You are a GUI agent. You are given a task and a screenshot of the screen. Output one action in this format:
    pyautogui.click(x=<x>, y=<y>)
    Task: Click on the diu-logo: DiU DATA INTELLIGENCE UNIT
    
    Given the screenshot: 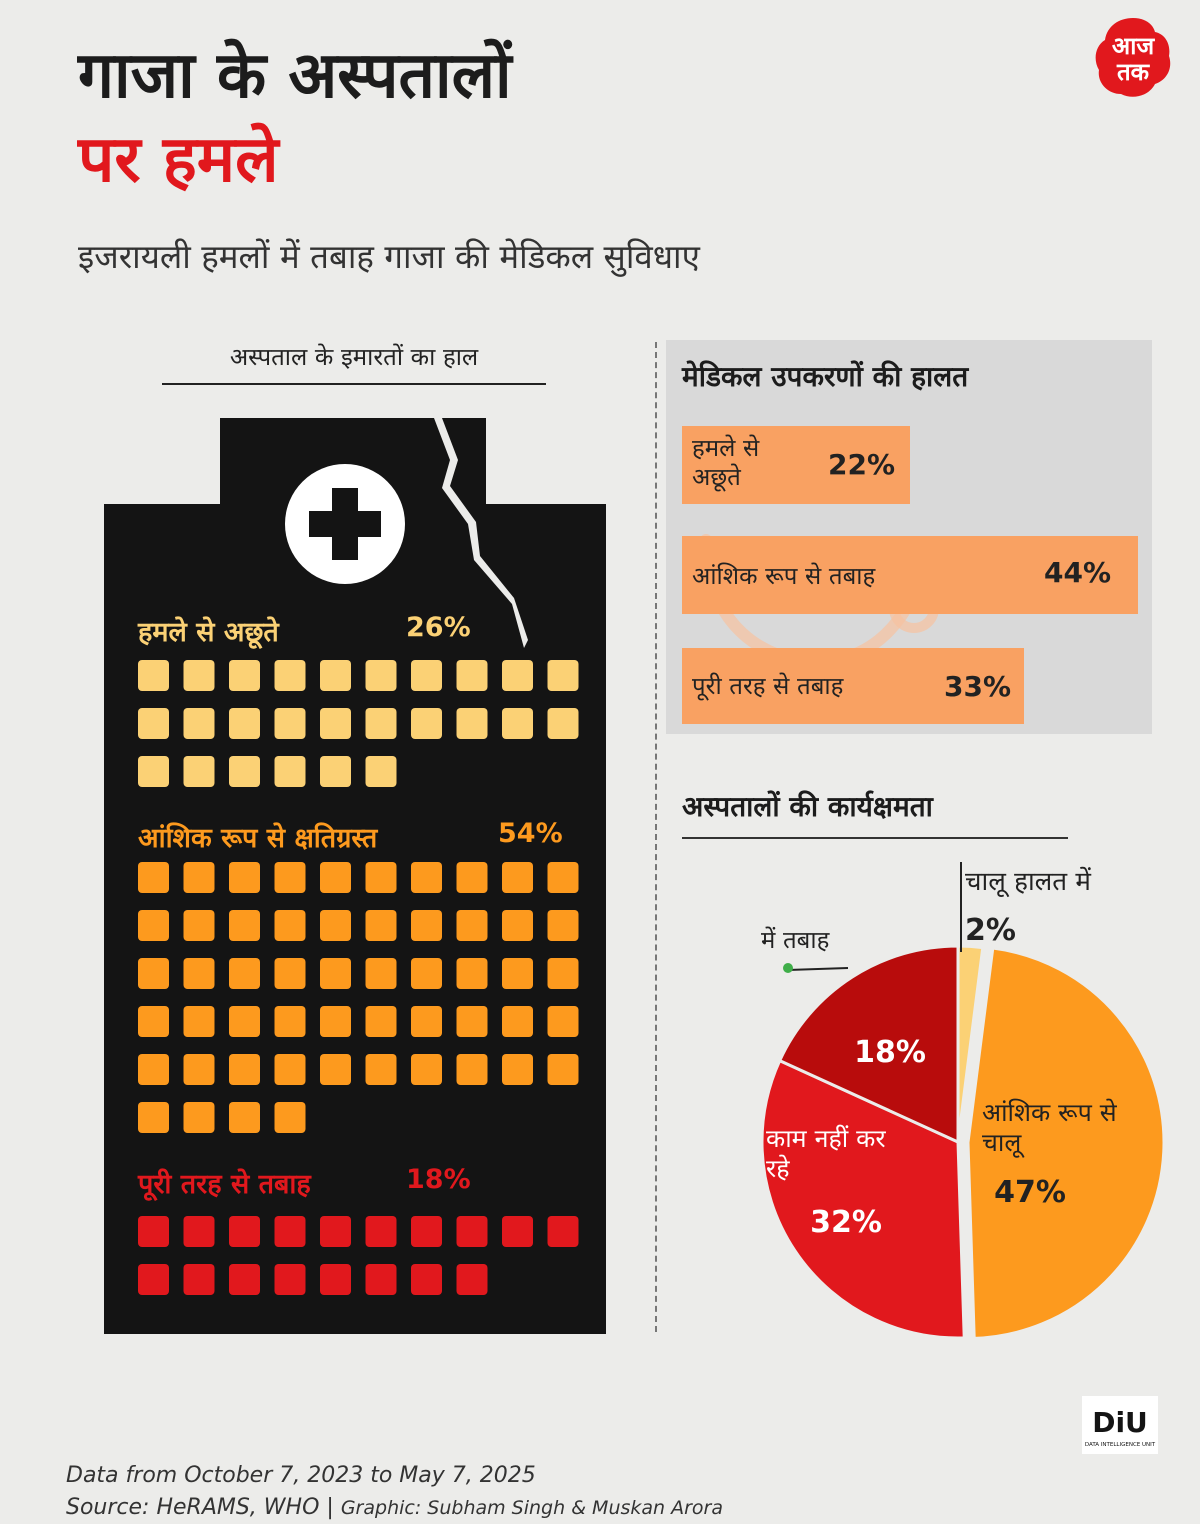 What is the action you would take?
    pyautogui.click(x=1120, y=1425)
    